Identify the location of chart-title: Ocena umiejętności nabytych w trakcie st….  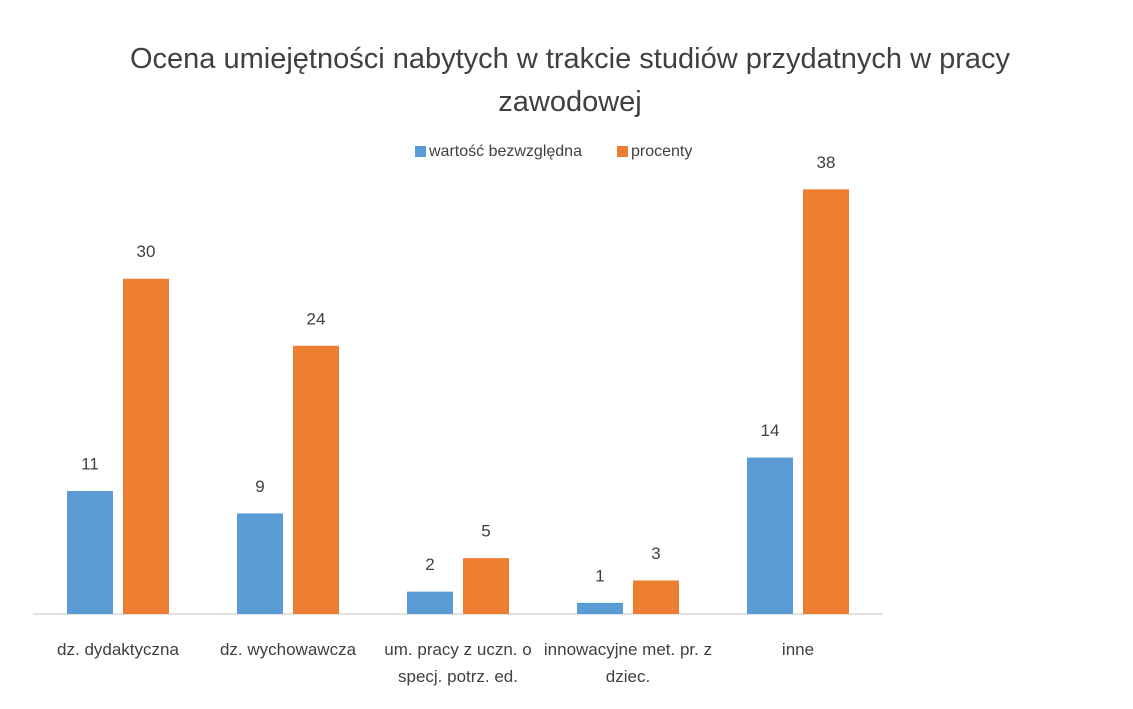
(570, 80).